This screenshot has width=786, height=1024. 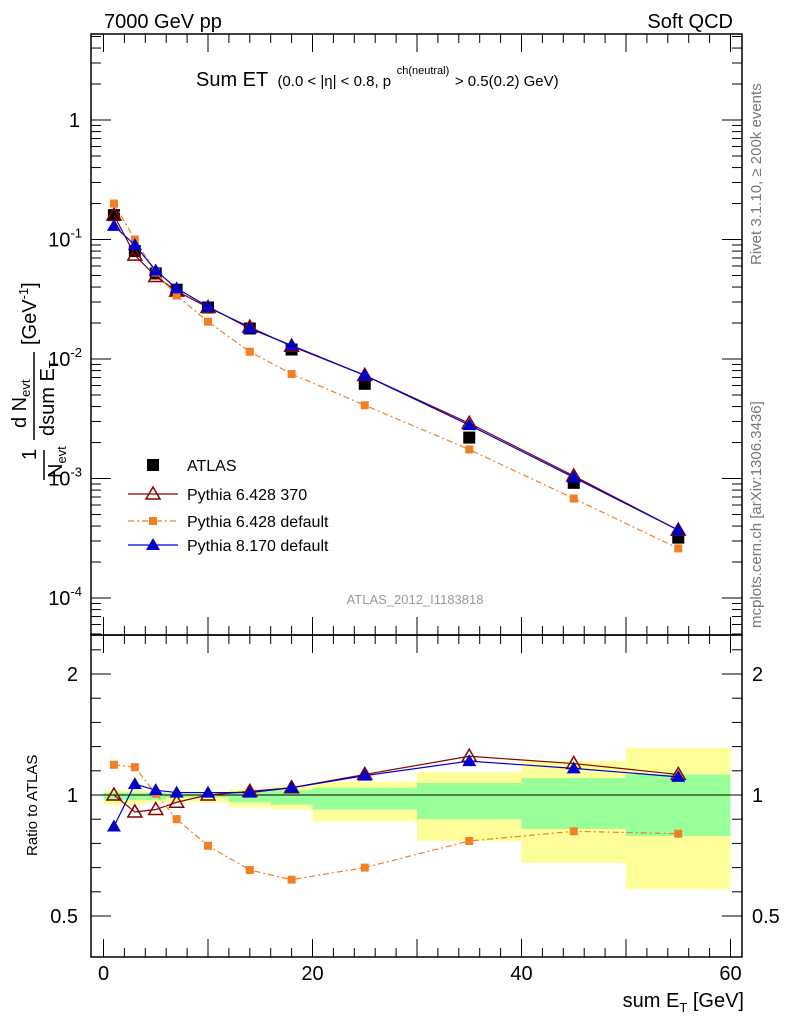 I want to click on svg-text:1 Nevt d Nevt: 1 Nevt d Nevt dsum ET [GeV-1], so click(x=40, y=380).